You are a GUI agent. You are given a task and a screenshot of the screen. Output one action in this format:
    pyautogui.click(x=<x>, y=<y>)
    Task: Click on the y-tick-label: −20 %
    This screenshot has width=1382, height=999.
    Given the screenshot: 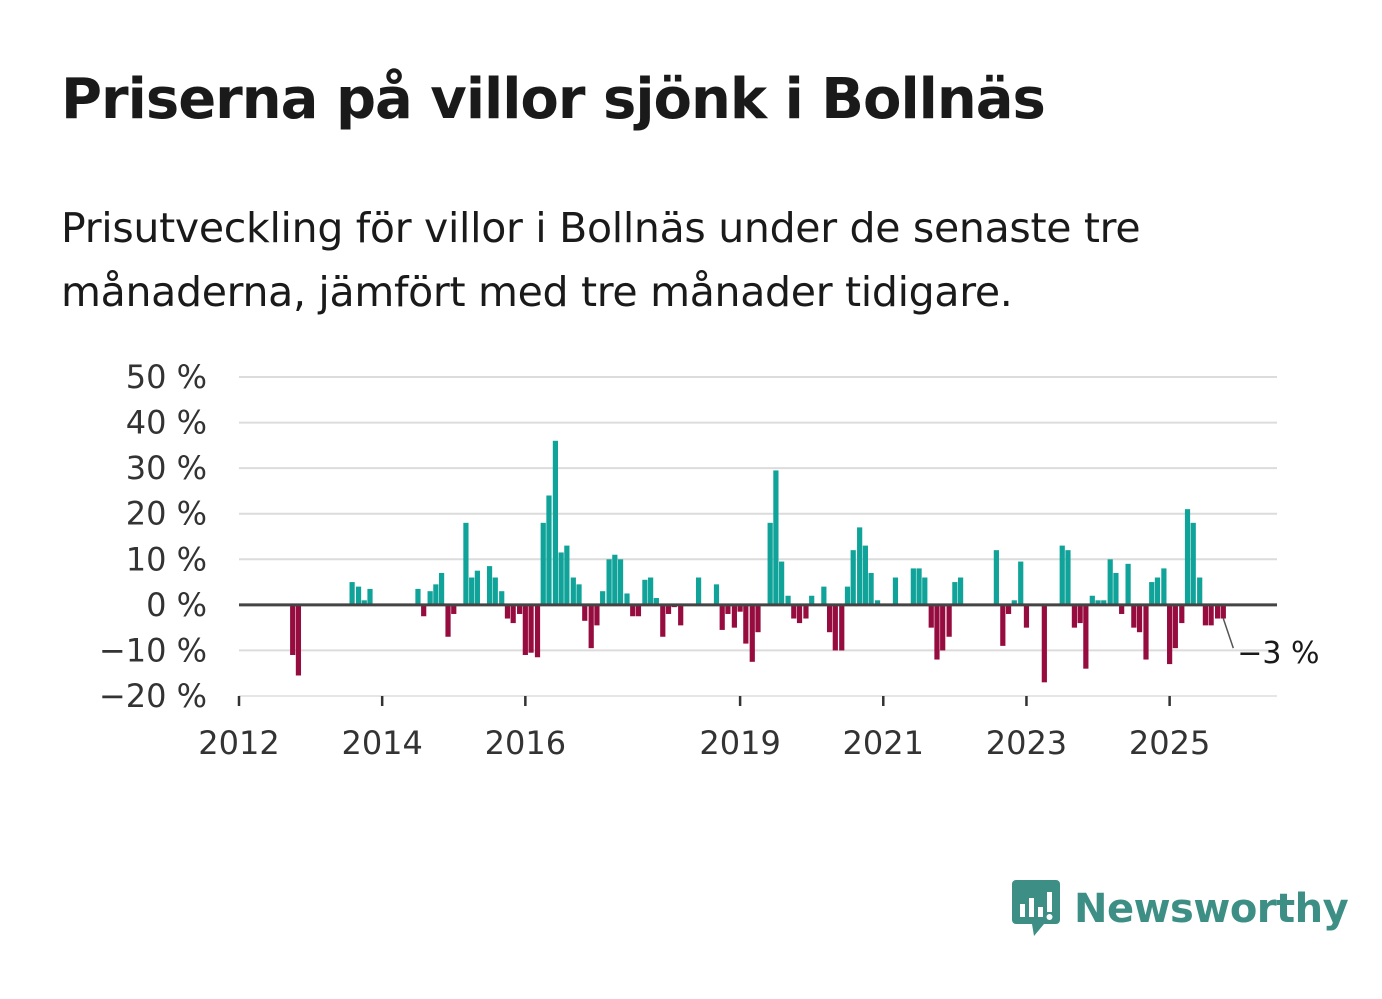 What is the action you would take?
    pyautogui.click(x=153, y=696)
    